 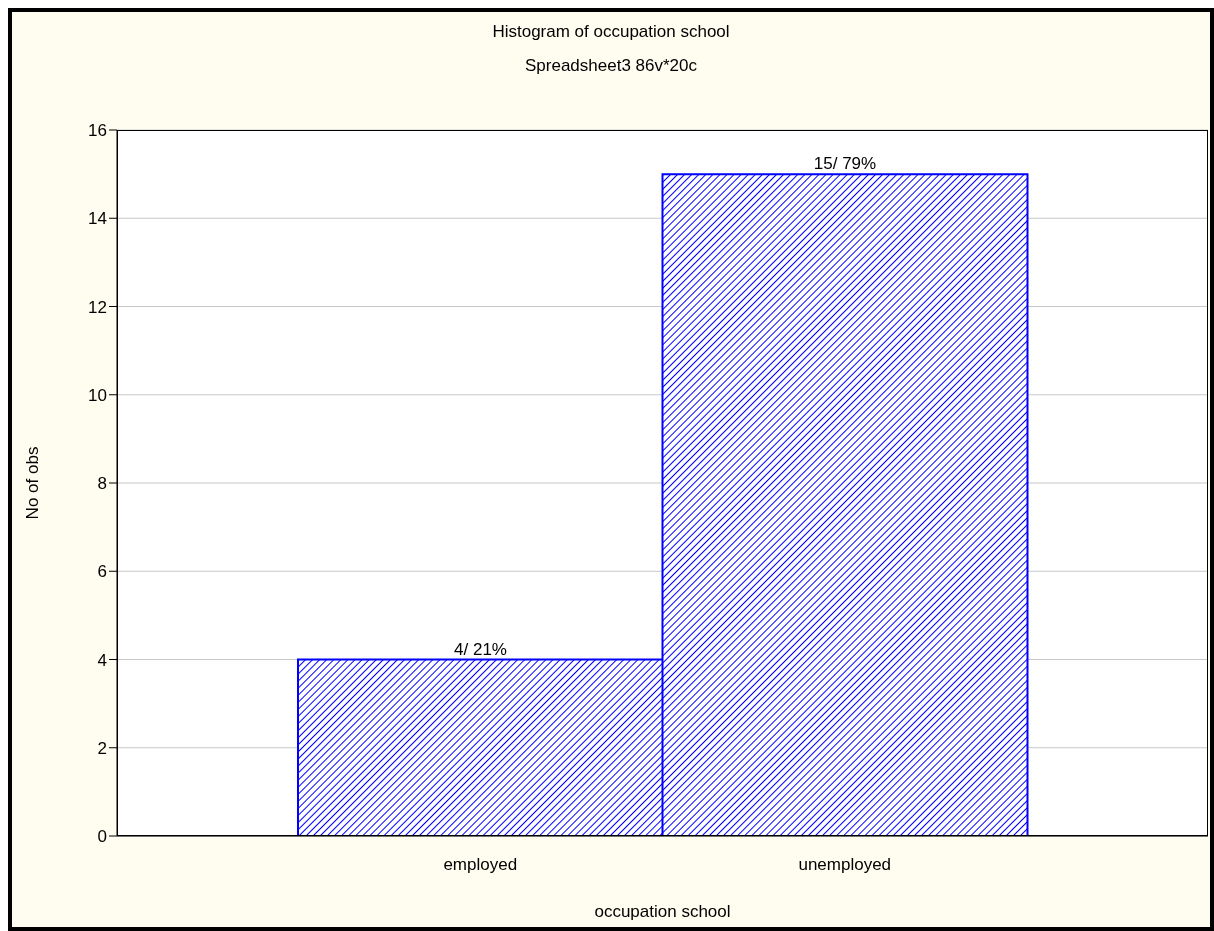 What do you see at coordinates (102, 484) in the screenshot?
I see `y-tick-label: 8` at bounding box center [102, 484].